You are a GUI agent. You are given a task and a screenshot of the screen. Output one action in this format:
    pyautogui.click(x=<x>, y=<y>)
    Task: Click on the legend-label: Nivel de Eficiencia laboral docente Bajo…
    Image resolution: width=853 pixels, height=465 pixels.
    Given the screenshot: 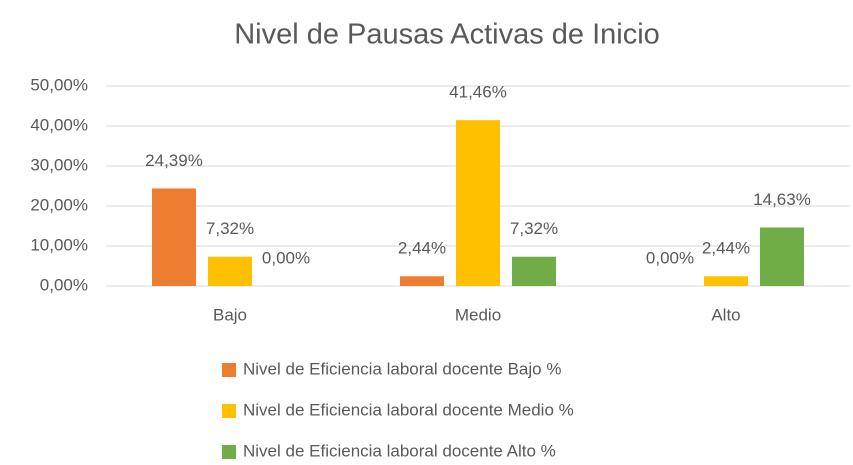 What is the action you would take?
    pyautogui.click(x=402, y=368)
    